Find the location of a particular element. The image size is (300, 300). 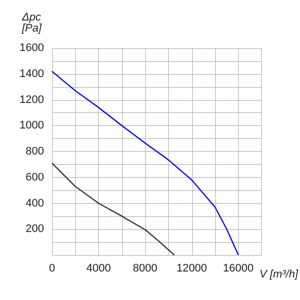

y-tick-label: 400 is located at coordinates (35, 203).